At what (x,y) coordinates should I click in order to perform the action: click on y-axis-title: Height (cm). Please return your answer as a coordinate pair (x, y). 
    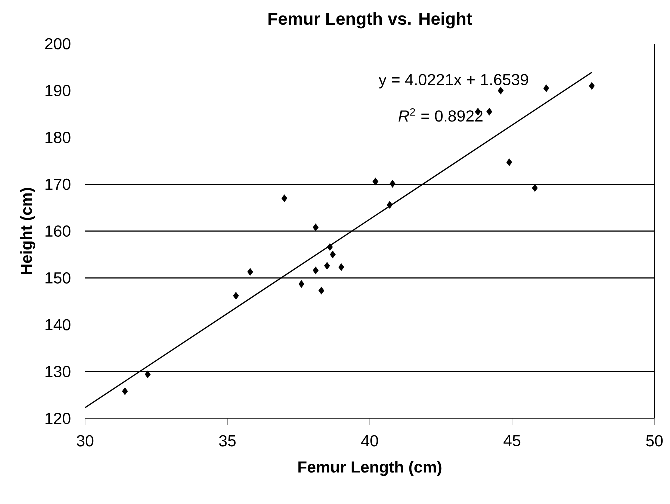
    Looking at the image, I should click on (28, 231).